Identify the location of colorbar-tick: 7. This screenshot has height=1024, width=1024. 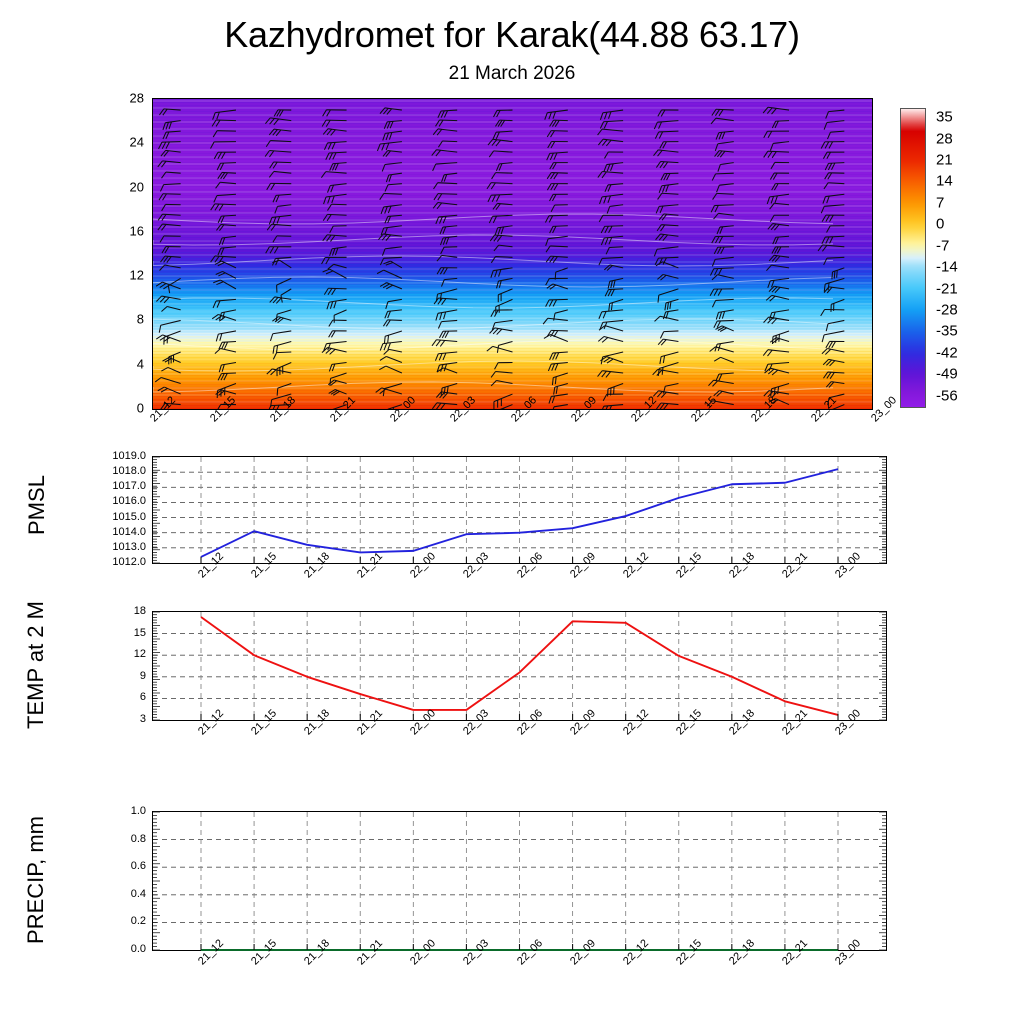
(940, 203).